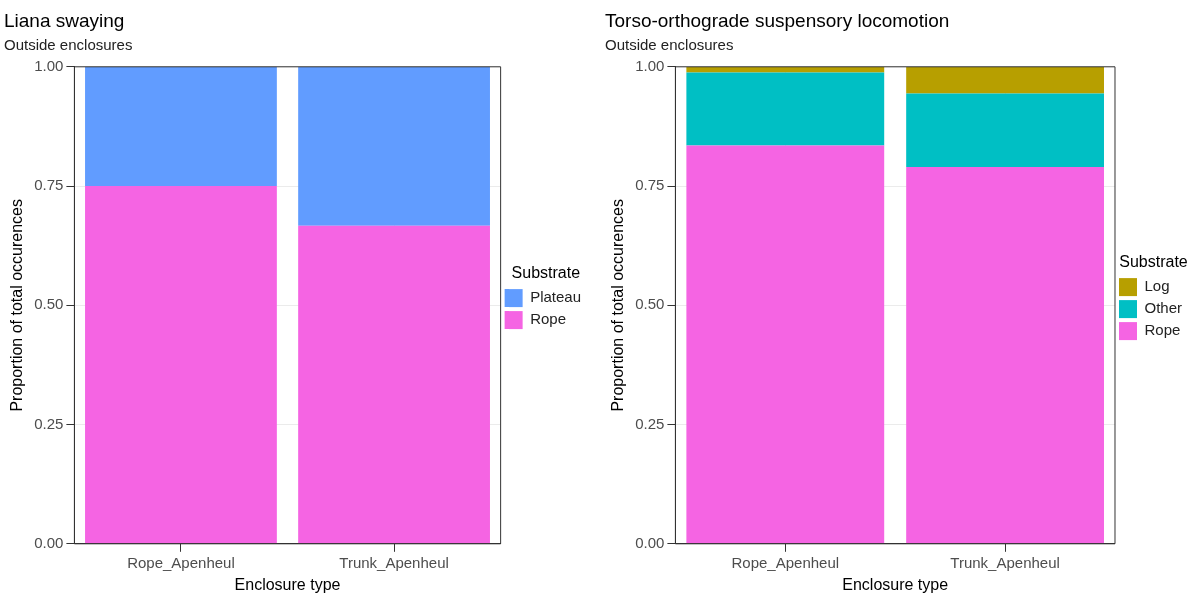 Image resolution: width=1202 pixels, height=599 pixels. What do you see at coordinates (64, 20) in the screenshot?
I see `chart-title: Liana swaying` at bounding box center [64, 20].